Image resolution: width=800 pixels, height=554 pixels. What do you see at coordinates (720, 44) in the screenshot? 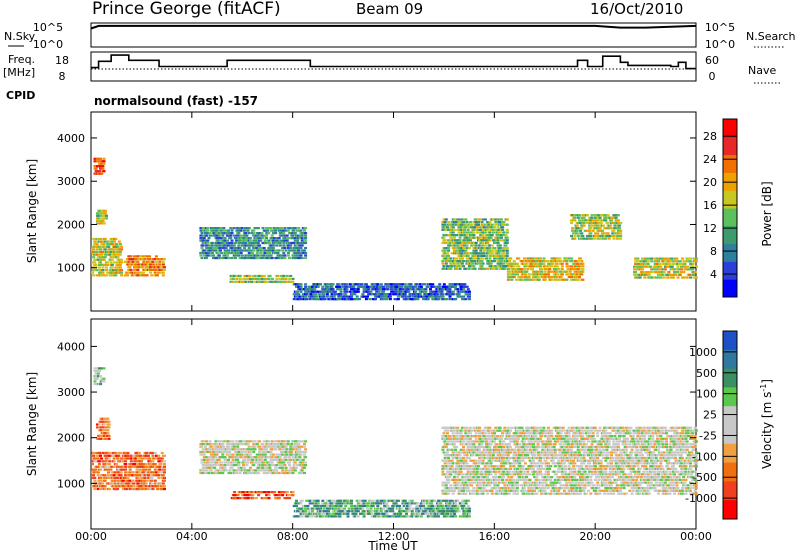
I see `nsearch-tick-bottom: 10^0` at bounding box center [720, 44].